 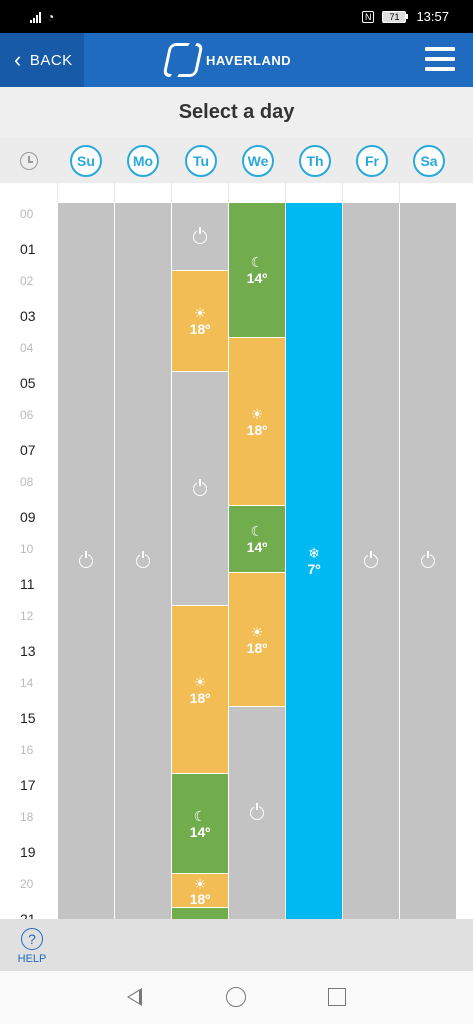 What do you see at coordinates (200, 913) in the screenshot?
I see `schedule-segment-moon` at bounding box center [200, 913].